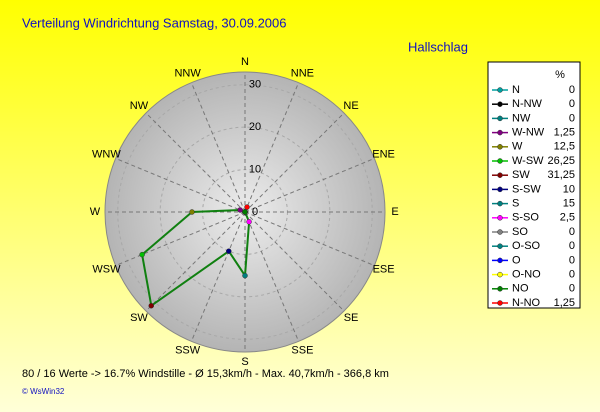 The image size is (600, 412). What do you see at coordinates (526, 275) in the screenshot?
I see `legend-label: O-NO` at bounding box center [526, 275].